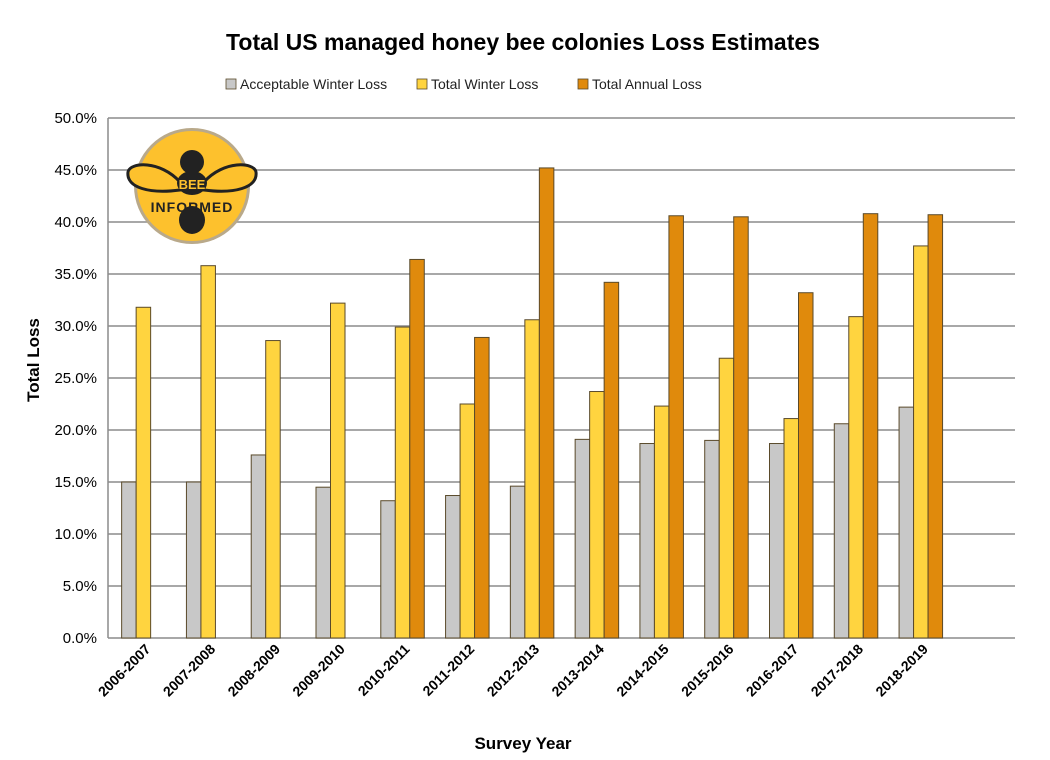  I want to click on x-tick-label: 2007-2008, so click(189, 670).